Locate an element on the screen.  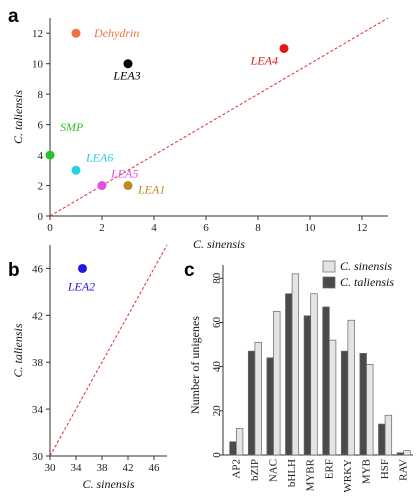
x-tick-label: 30 is located at coordinates (51, 468).